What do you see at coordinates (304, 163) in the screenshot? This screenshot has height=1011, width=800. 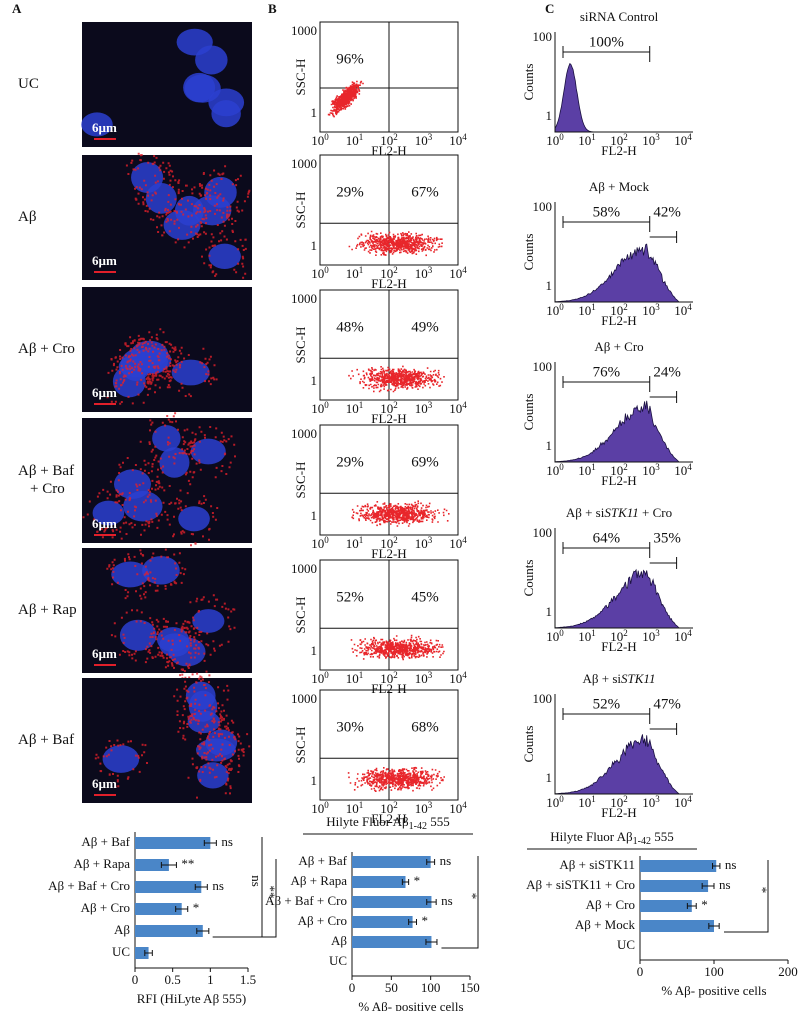 I see `y-tick-label: 1000` at bounding box center [304, 163].